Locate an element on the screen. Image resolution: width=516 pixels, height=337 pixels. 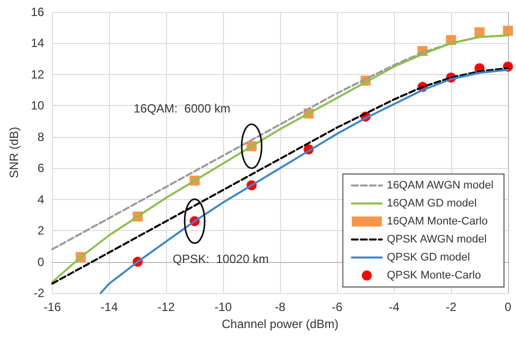
annotation: QPSK: 10020 km is located at coordinates (220, 259).